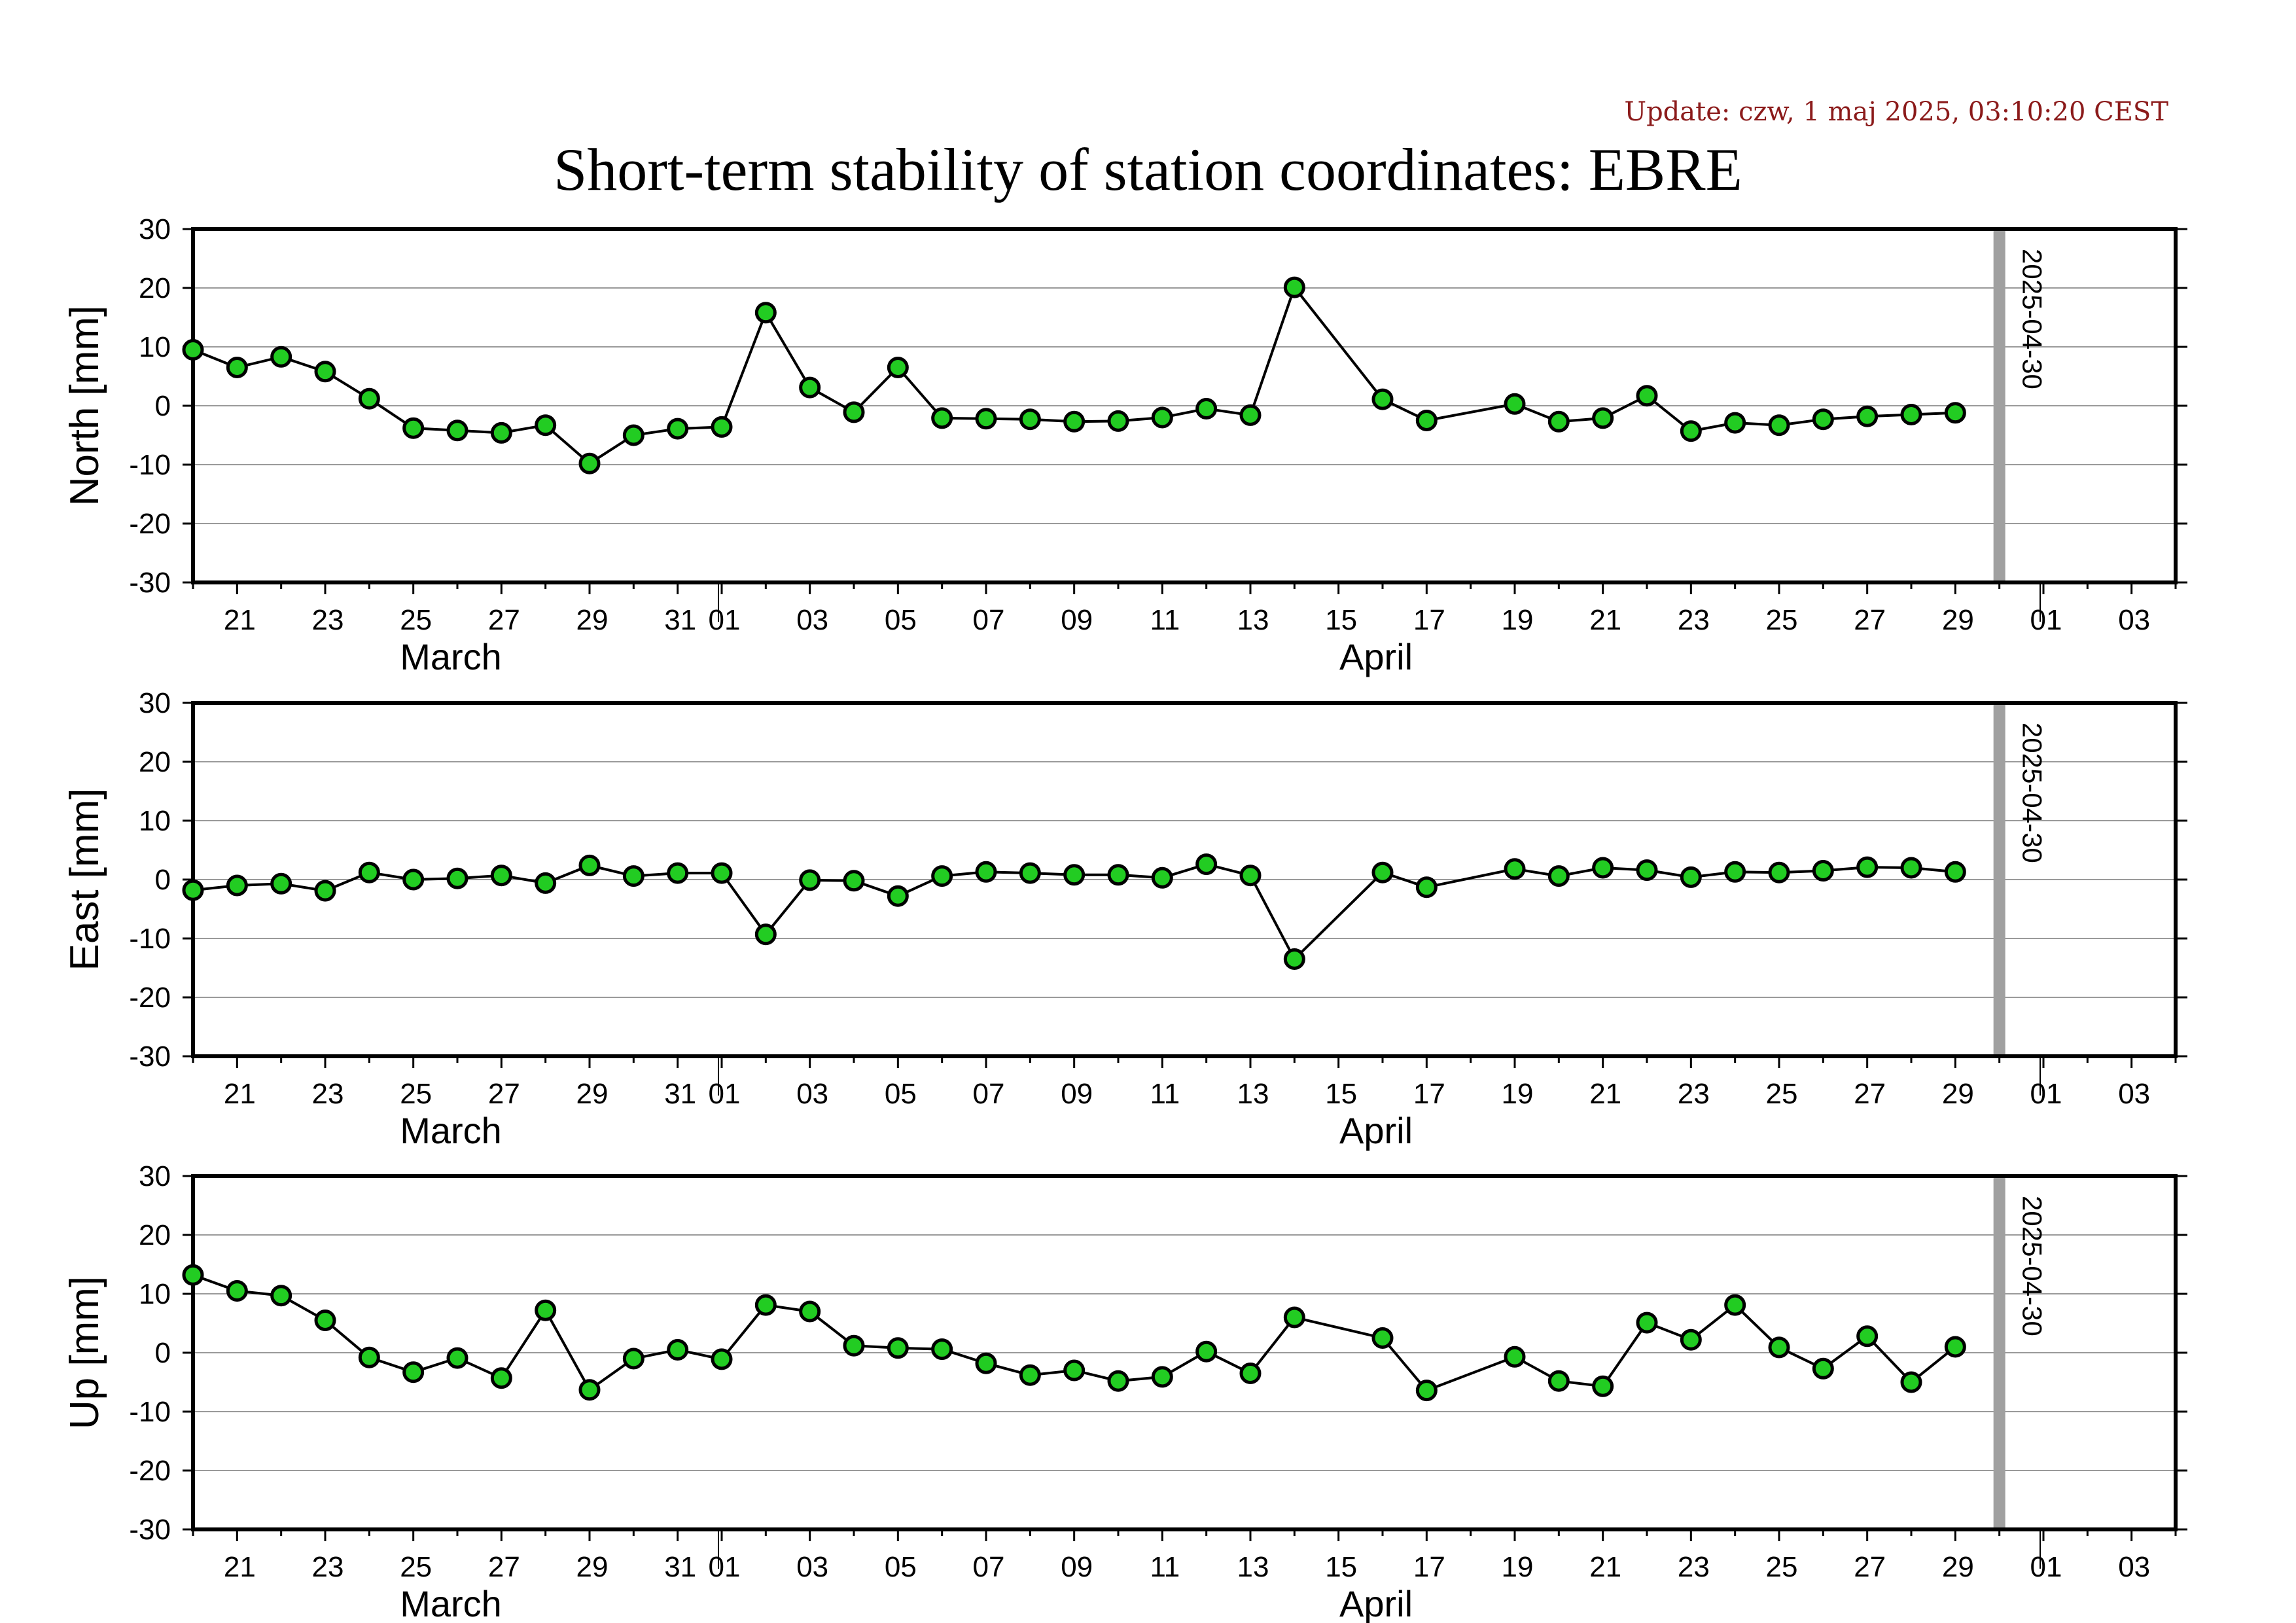  What do you see at coordinates (1376, 657) in the screenshot?
I see `x-group-label: April` at bounding box center [1376, 657].